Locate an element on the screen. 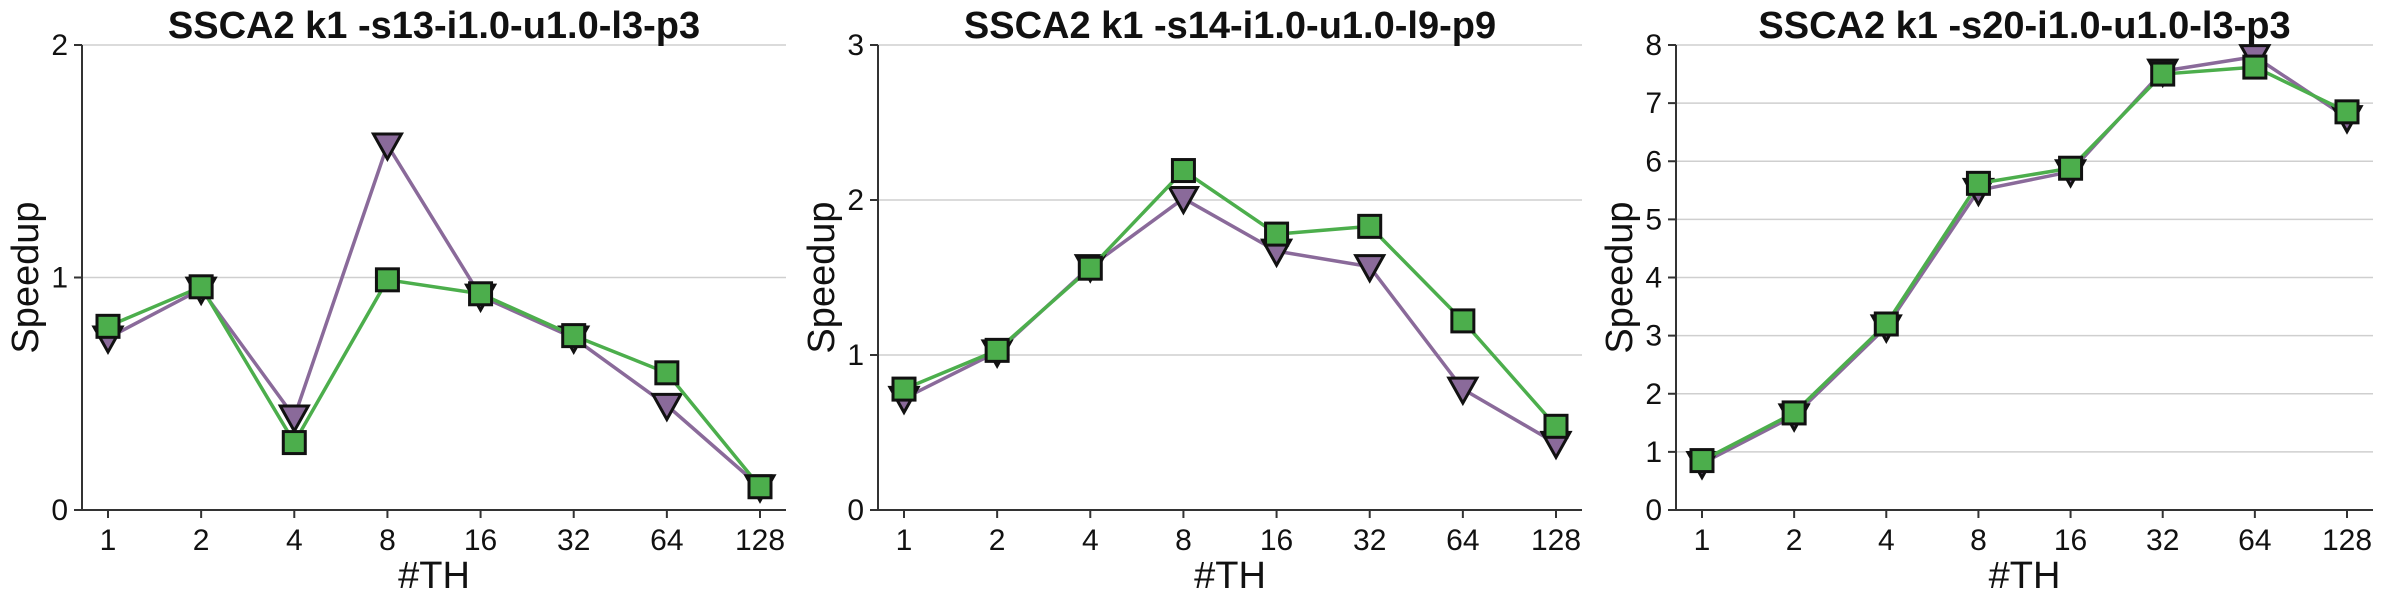 The height and width of the screenshot is (603, 2383). y-tick-label: 8 is located at coordinates (1653, 45).